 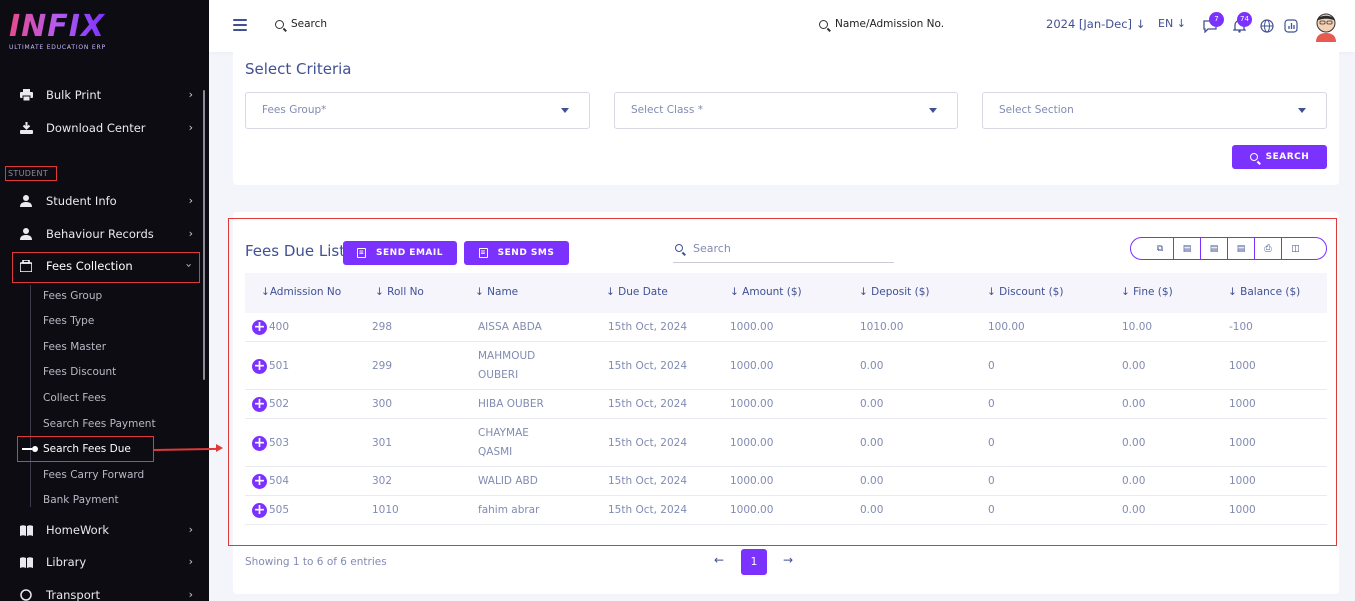 What do you see at coordinates (109, 562) in the screenshot?
I see `sidebar-item-library: Library ›` at bounding box center [109, 562].